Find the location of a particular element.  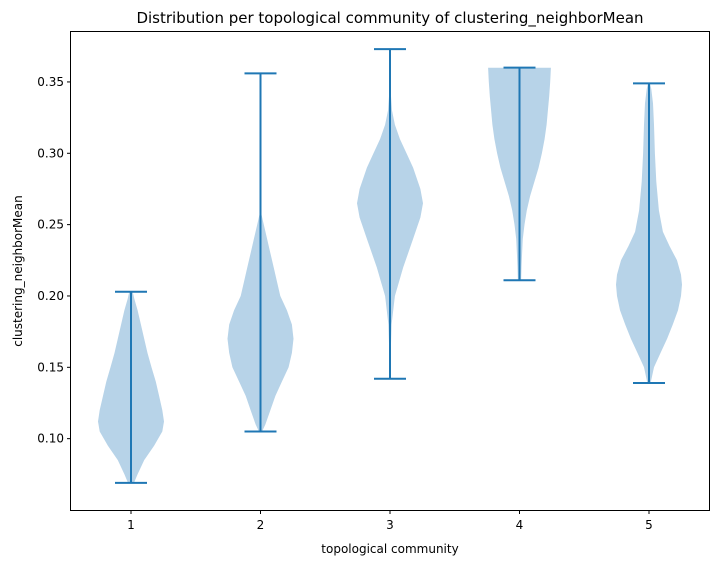

y-tick-label: 0.20 is located at coordinates (50, 296).